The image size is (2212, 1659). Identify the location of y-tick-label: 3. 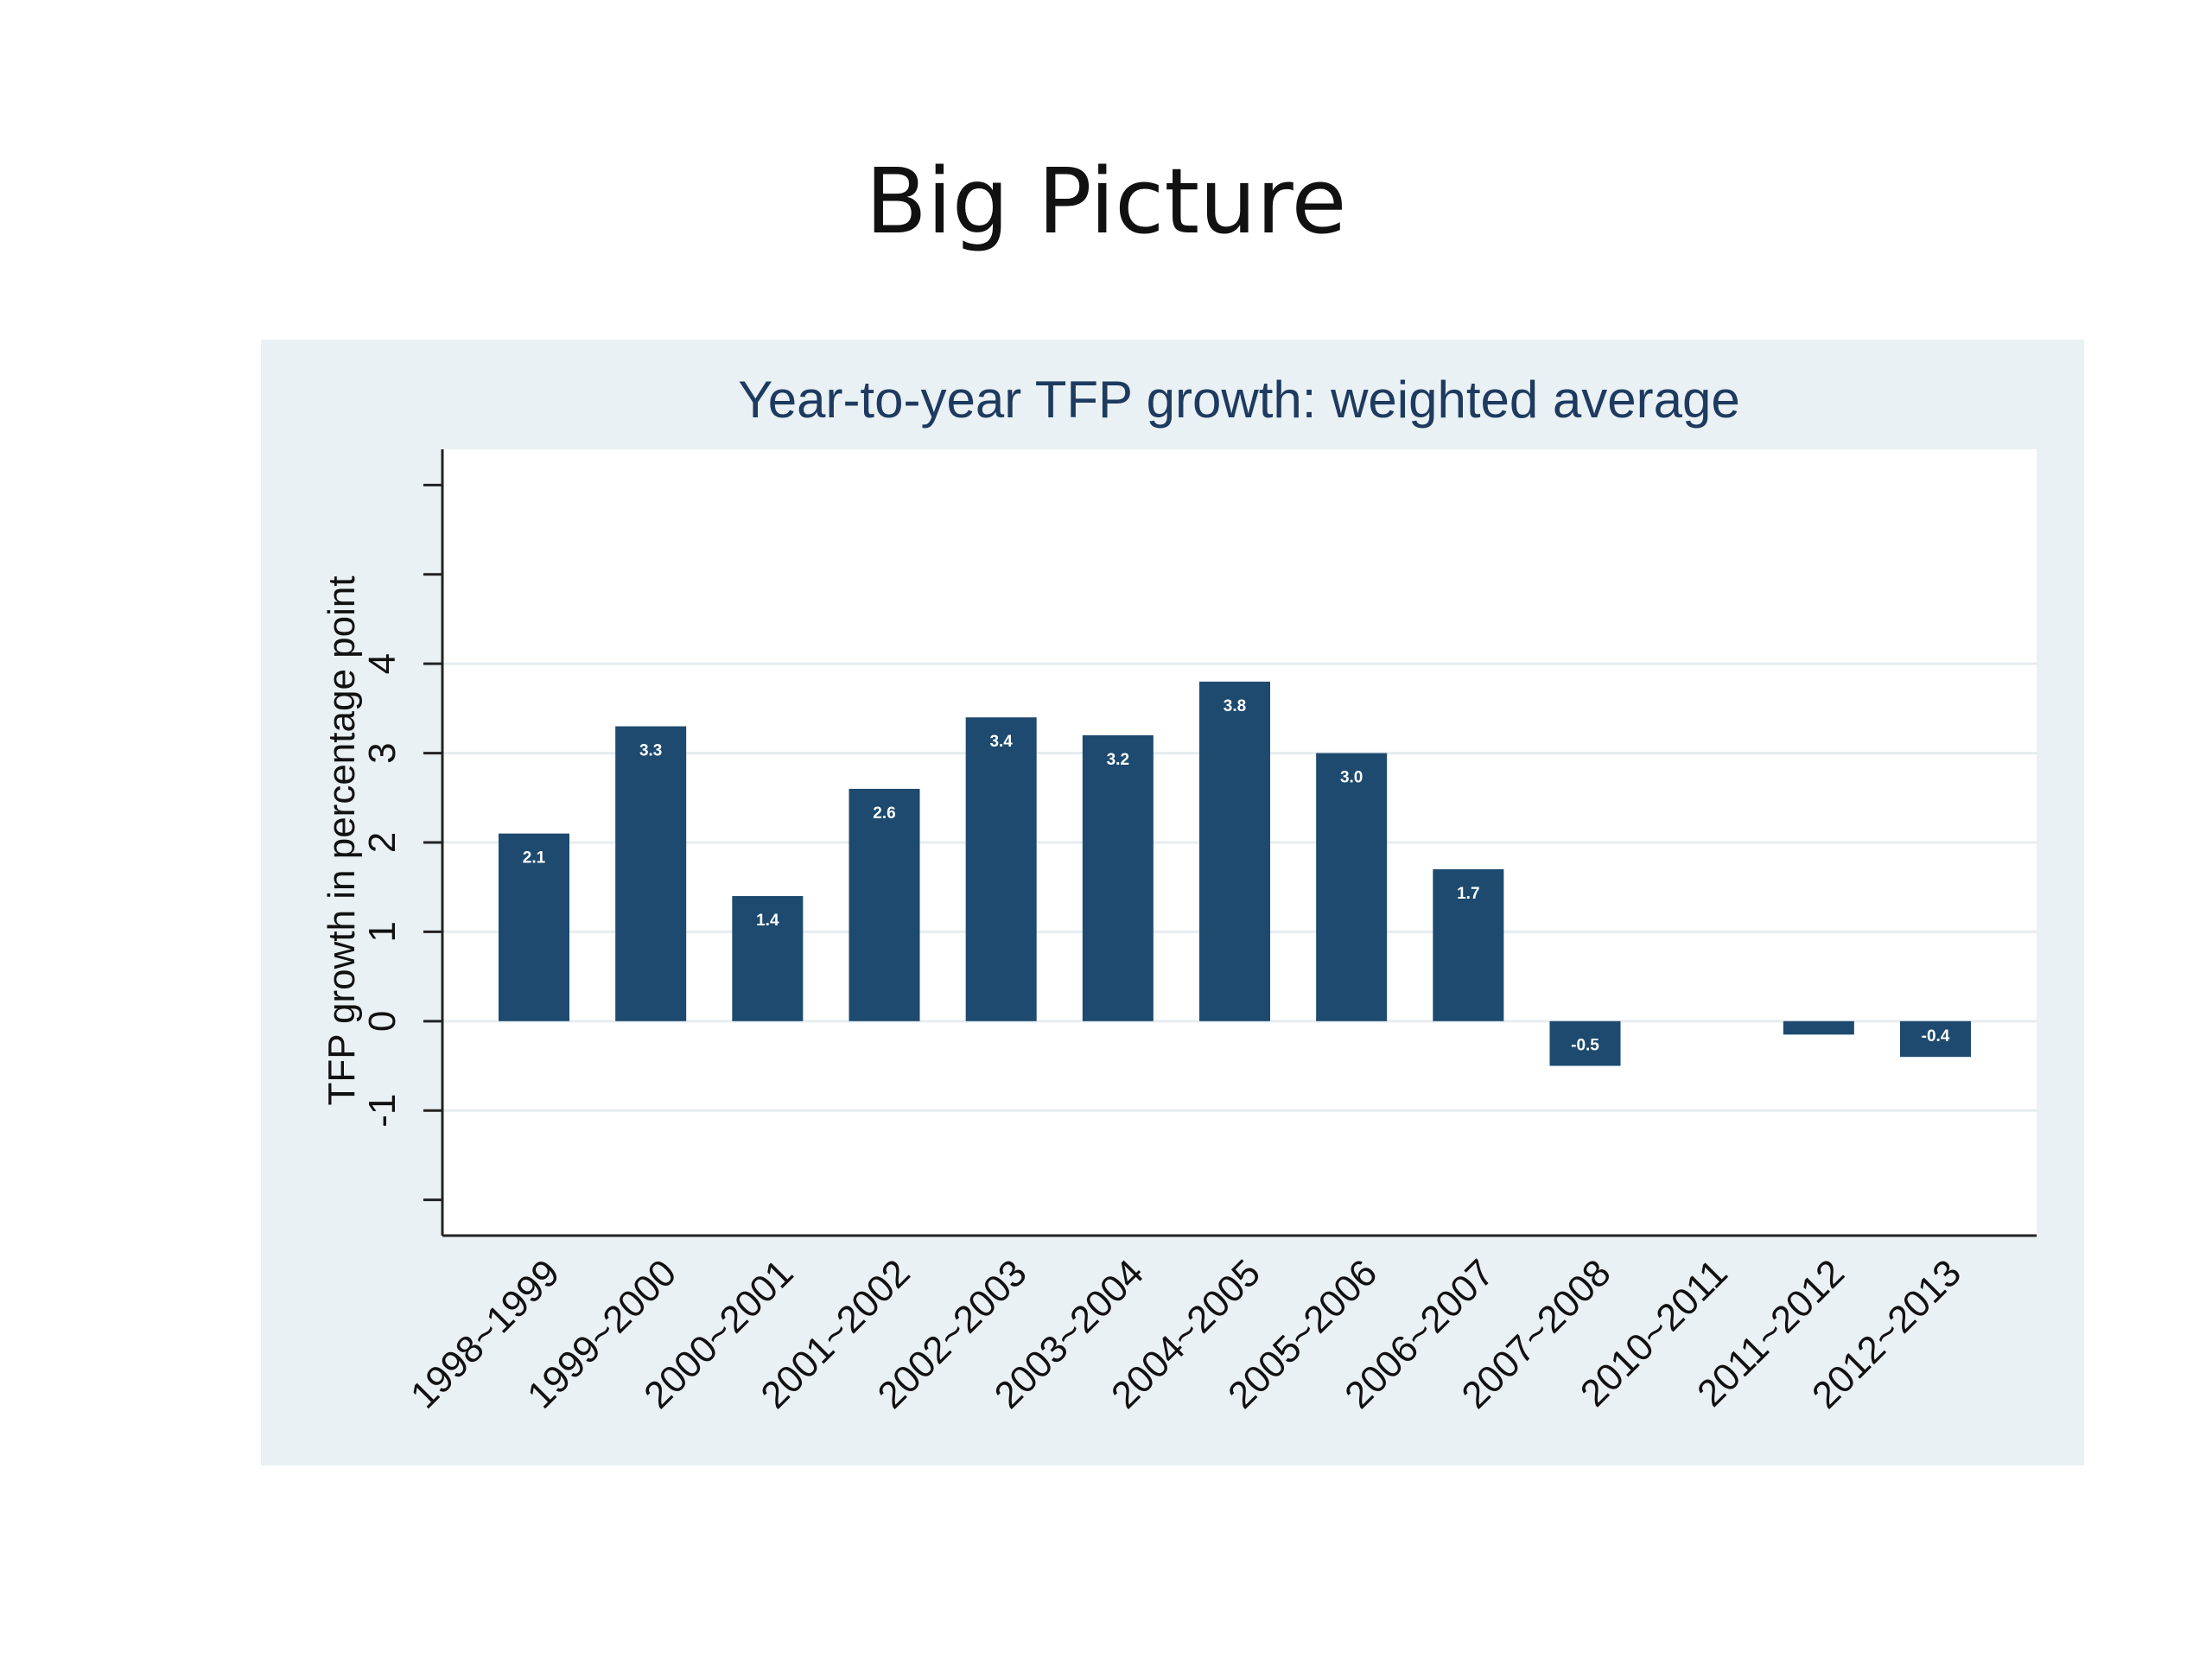
(382, 752).